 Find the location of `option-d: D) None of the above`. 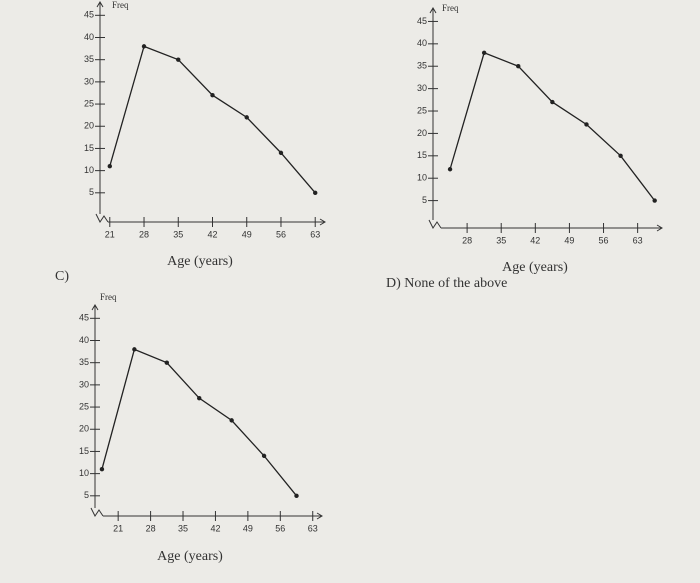

option-d: D) None of the above is located at coordinates (446, 283).